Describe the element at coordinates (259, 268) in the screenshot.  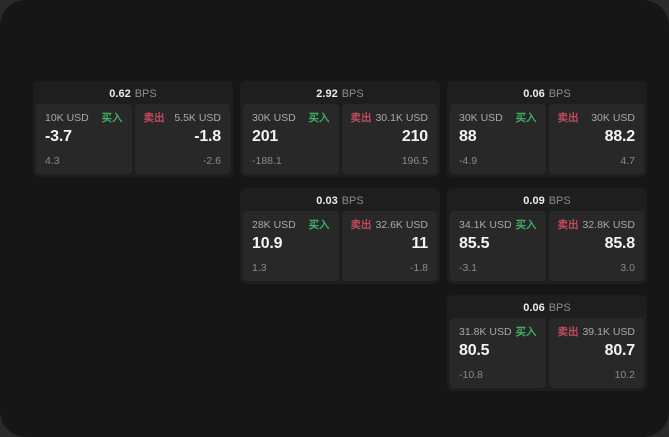
I see `buy-sub-value: 1.3` at that location.